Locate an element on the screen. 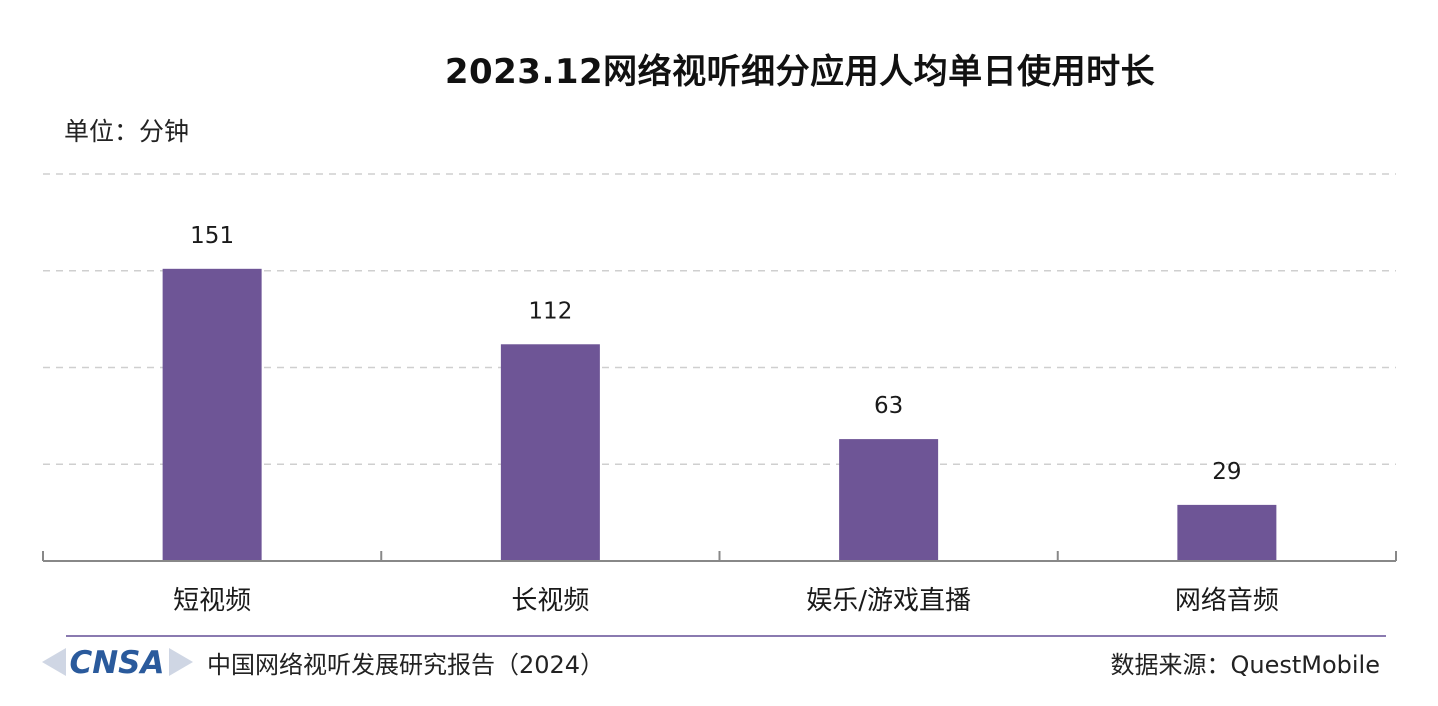 The width and height of the screenshot is (1438, 706). x-tick-label: 短视频 is located at coordinates (212, 601).